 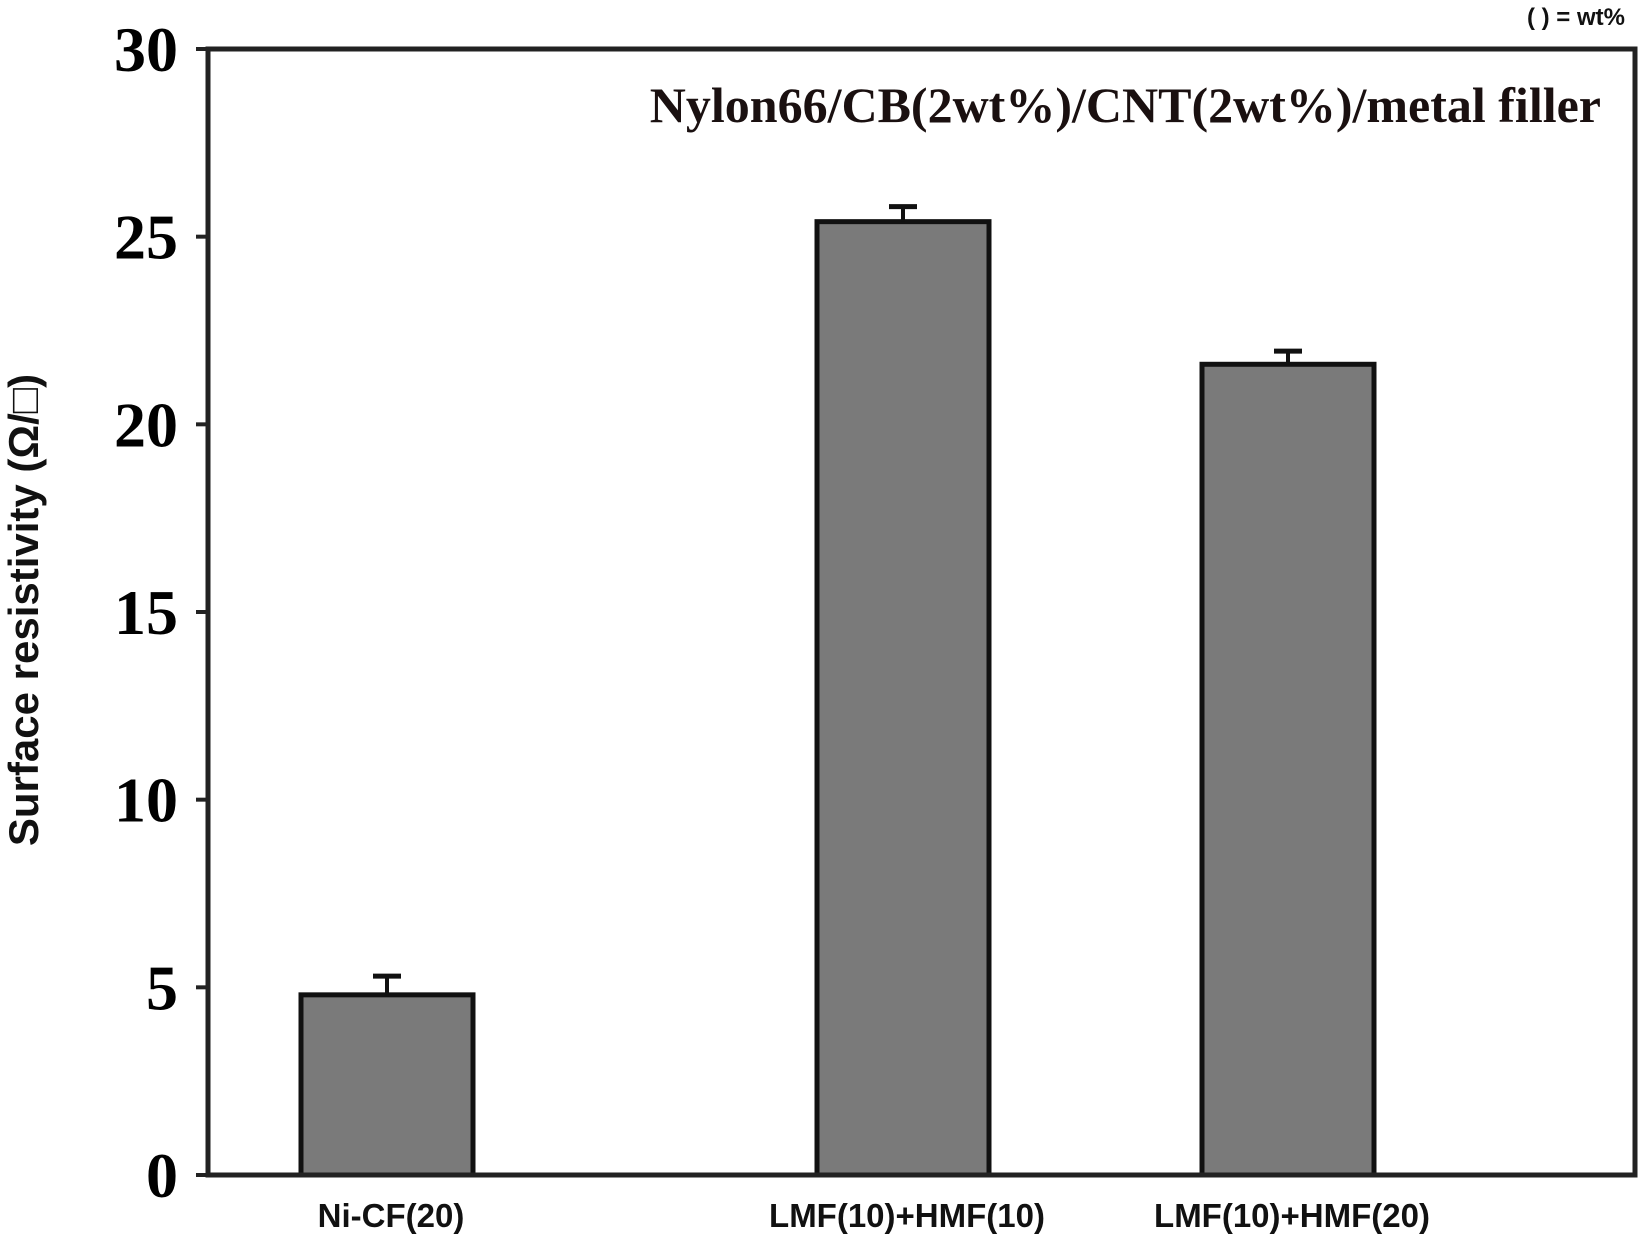 I want to click on y-tick-label: 5, so click(x=162, y=987).